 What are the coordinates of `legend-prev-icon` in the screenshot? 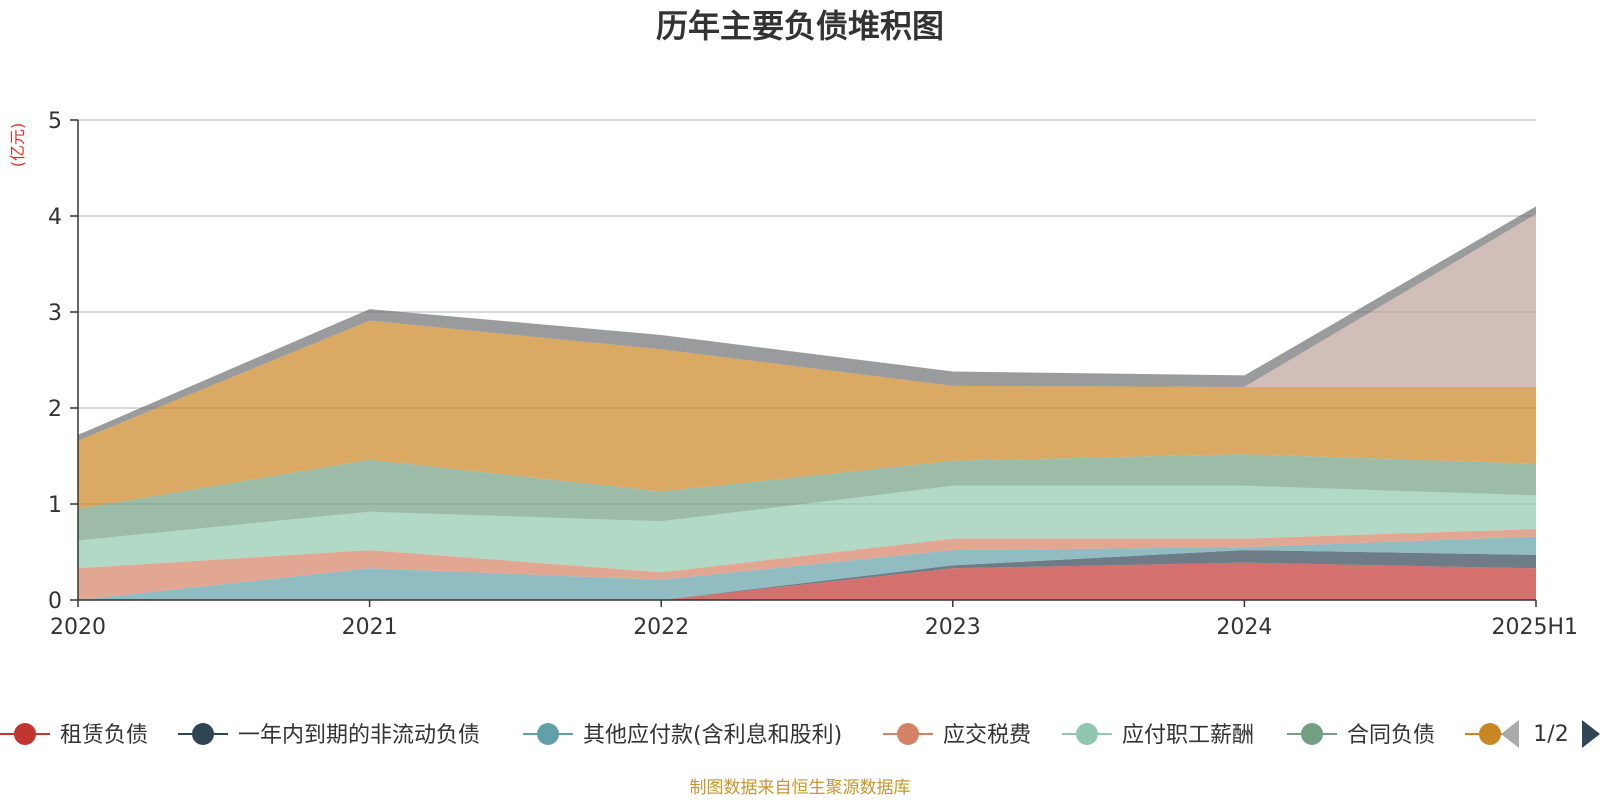 It's located at (1510, 734).